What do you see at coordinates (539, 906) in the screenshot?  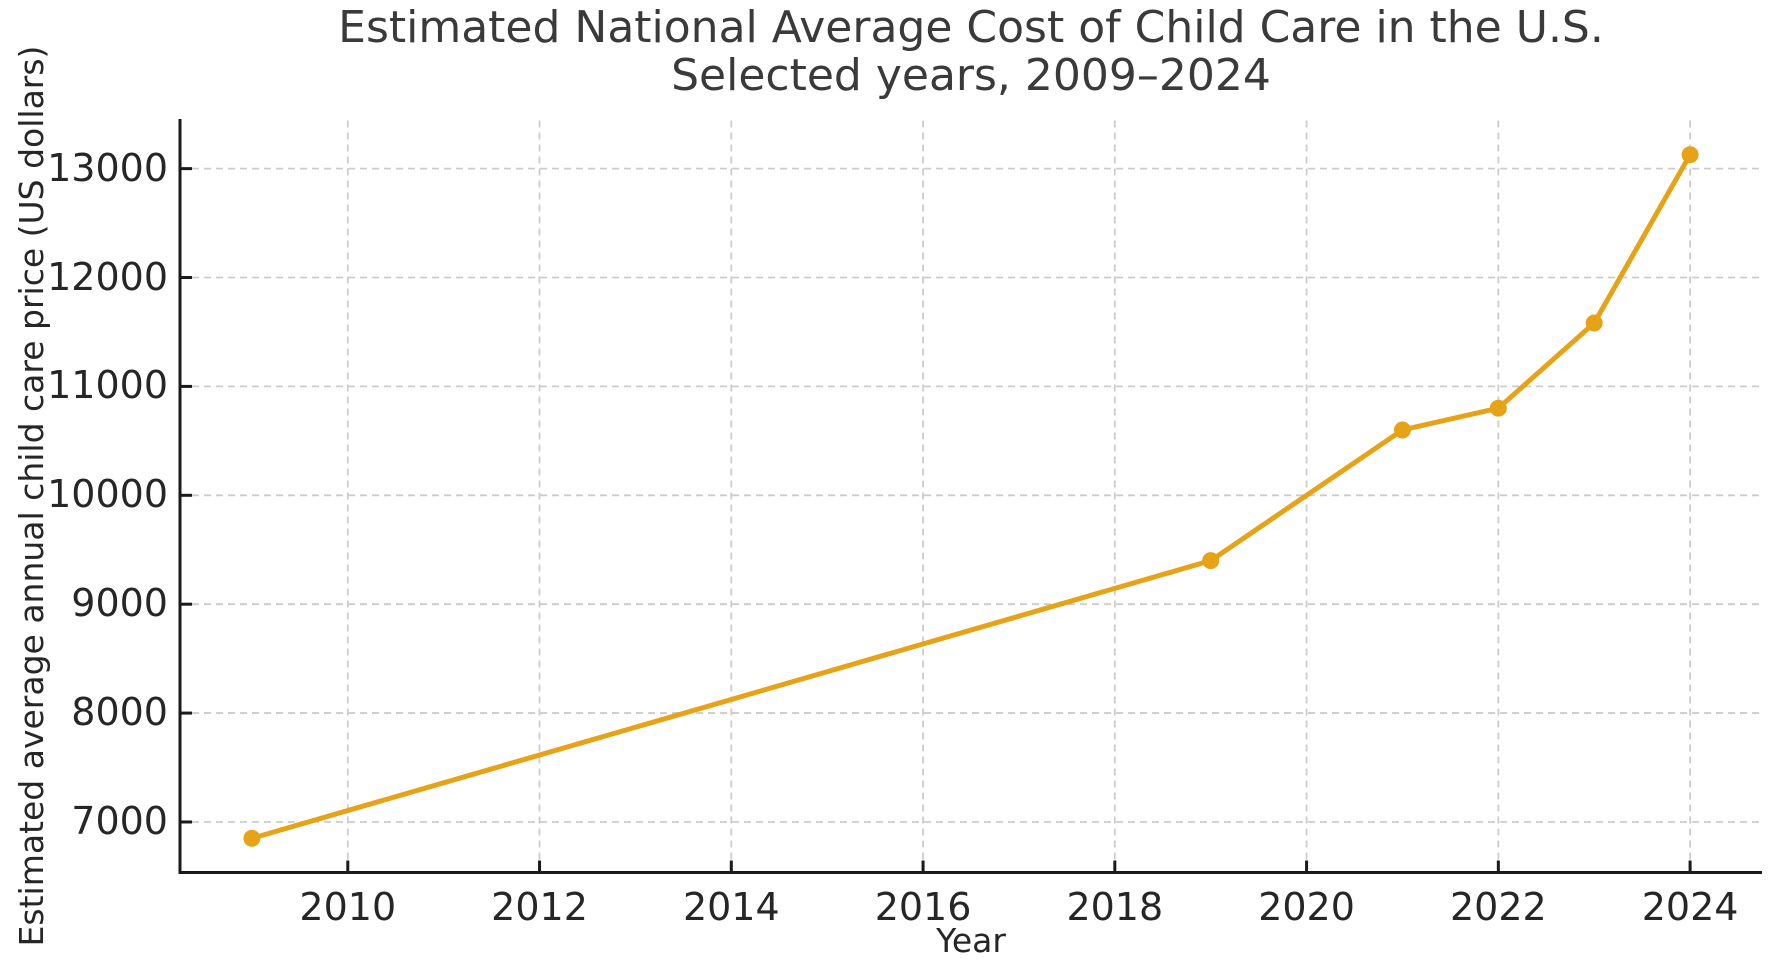 I see `x-tick-label-2012: 2012` at bounding box center [539, 906].